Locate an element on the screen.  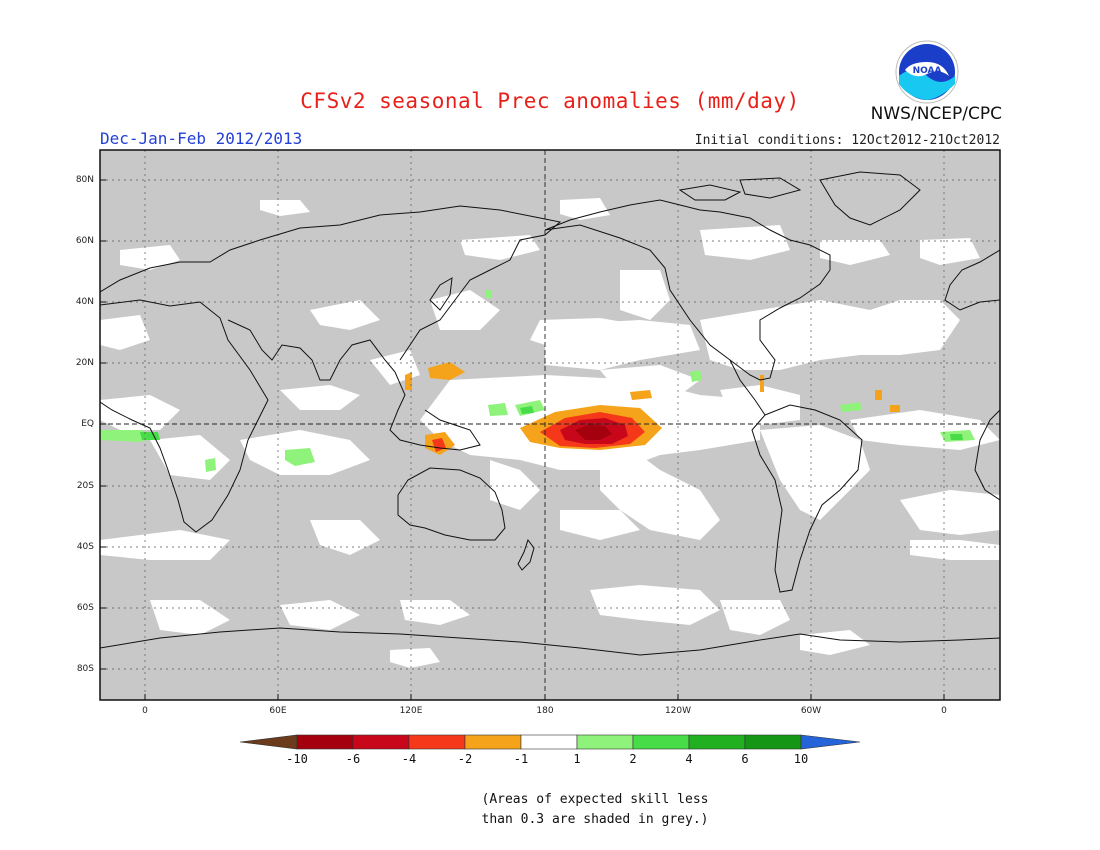
lat-label-40s: 40S is located at coordinates (85, 547).